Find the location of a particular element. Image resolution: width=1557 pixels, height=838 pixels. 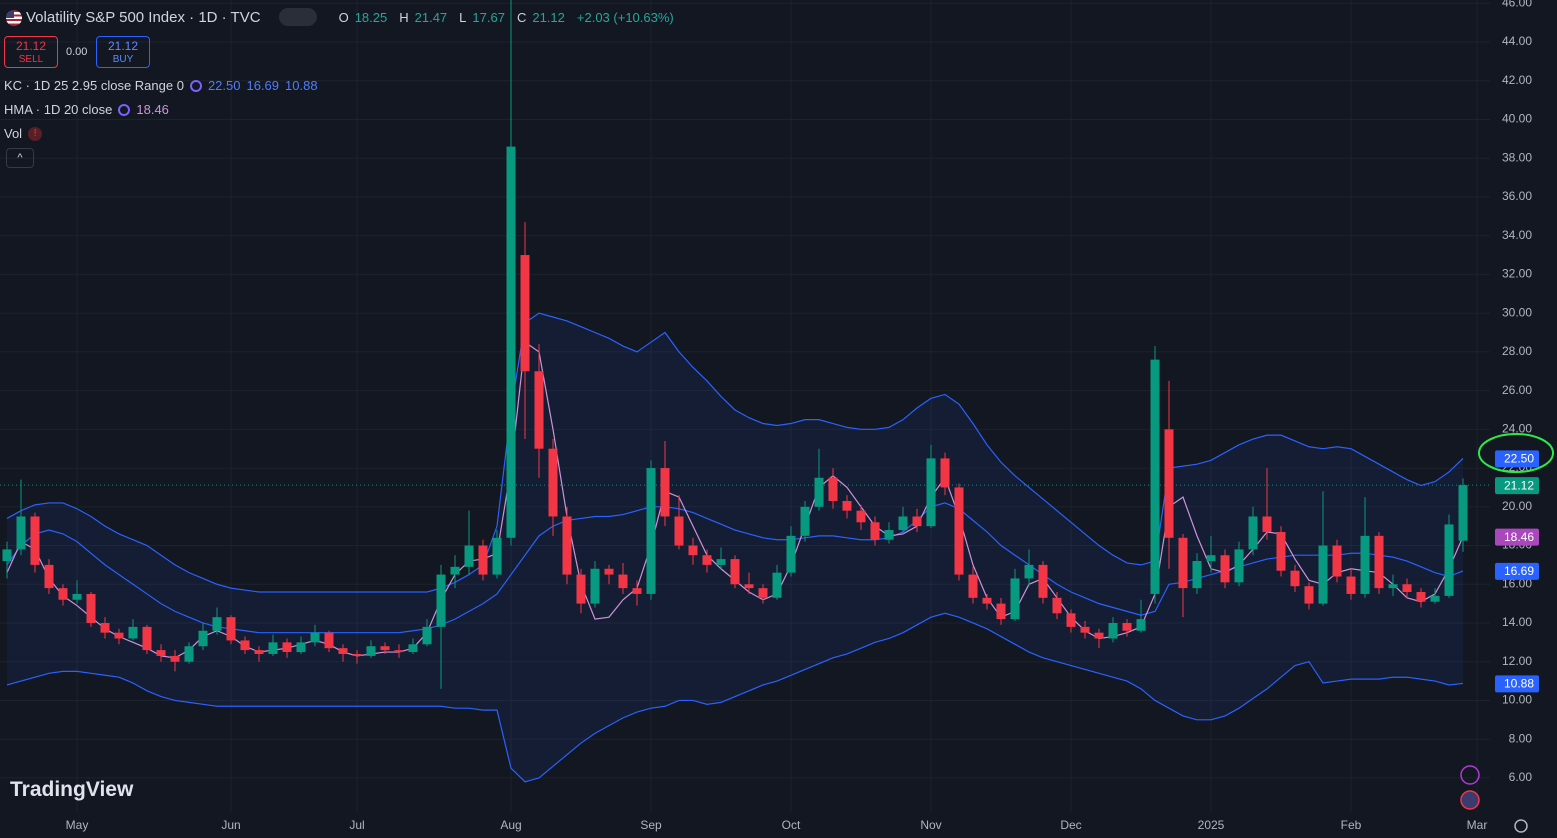

y-tick-label: 36.00 is located at coordinates (1517, 196).